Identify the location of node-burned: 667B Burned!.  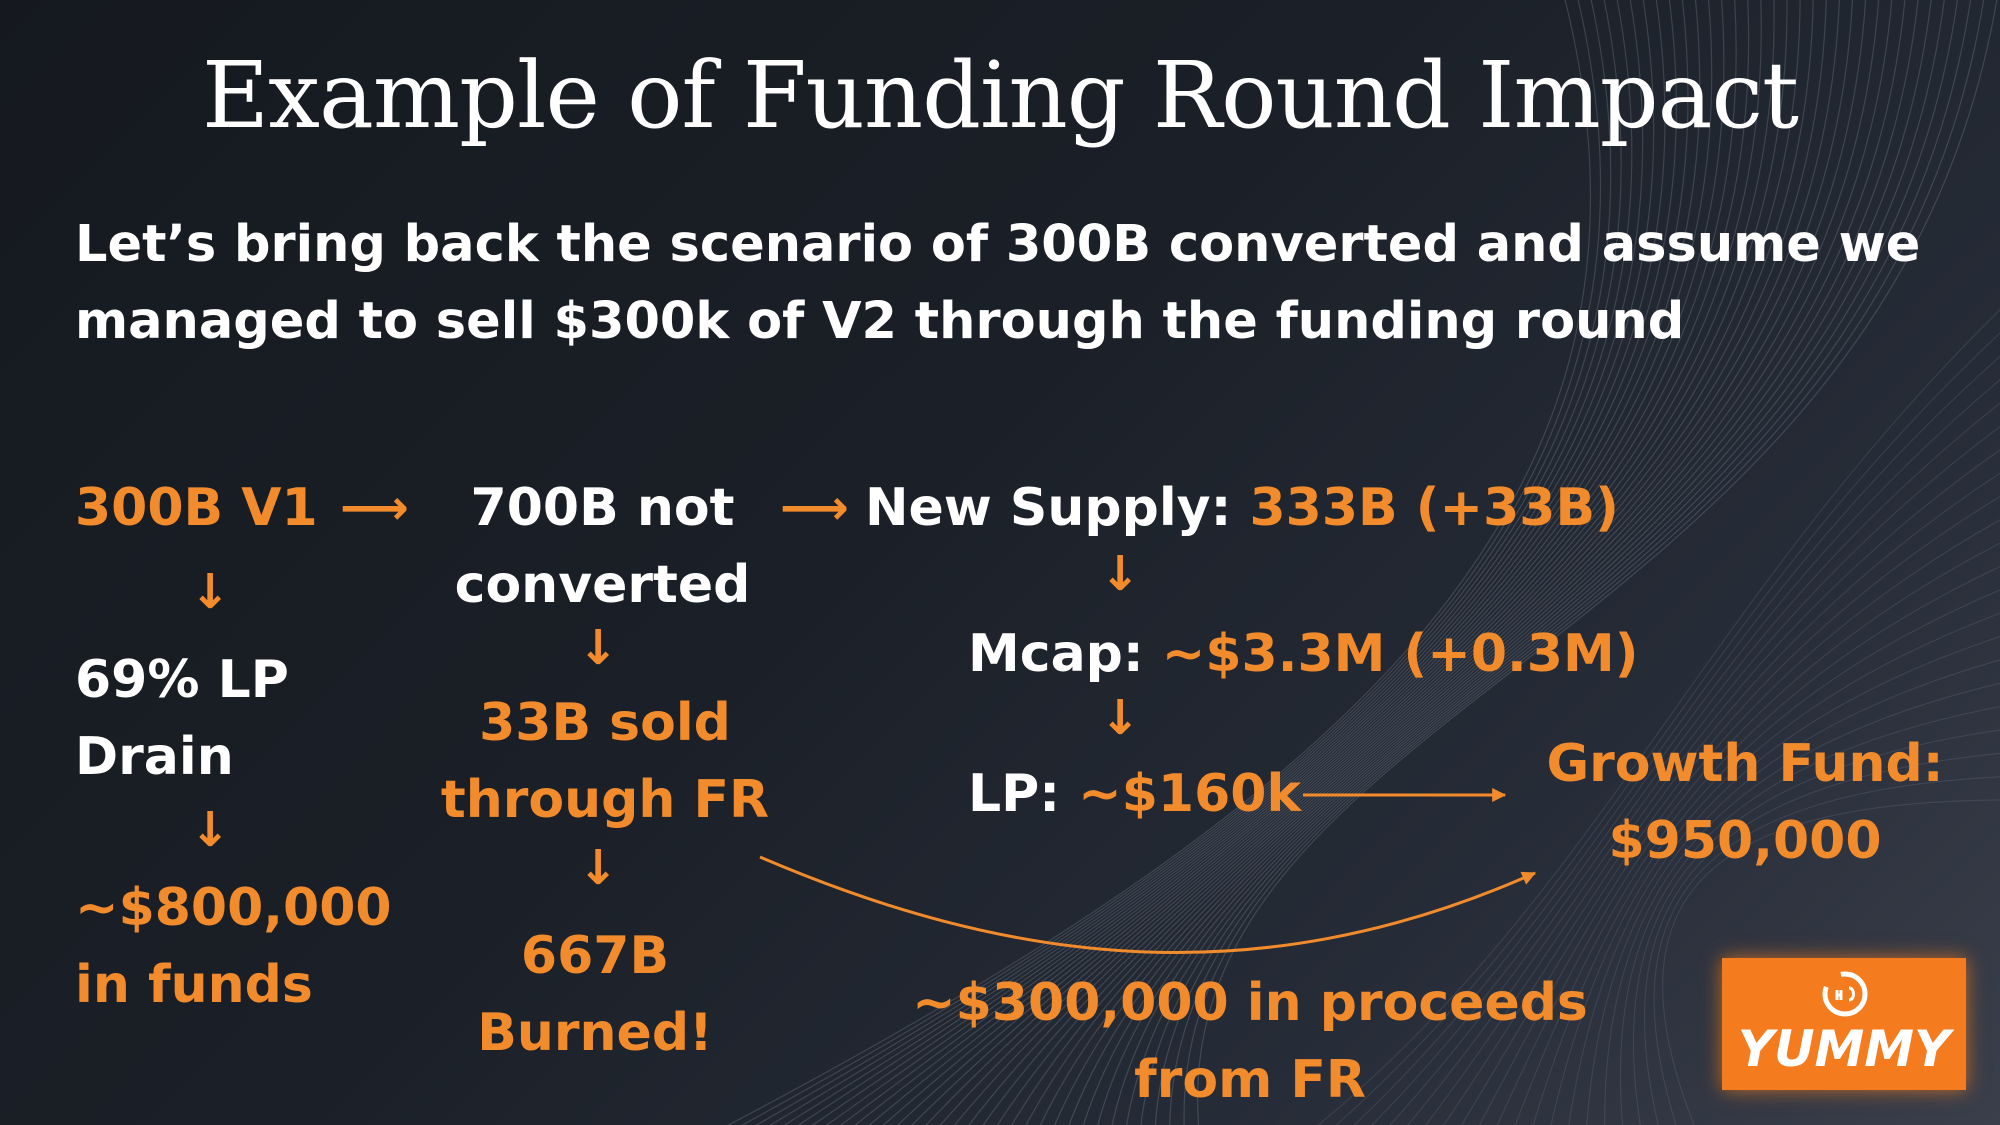
(595, 995).